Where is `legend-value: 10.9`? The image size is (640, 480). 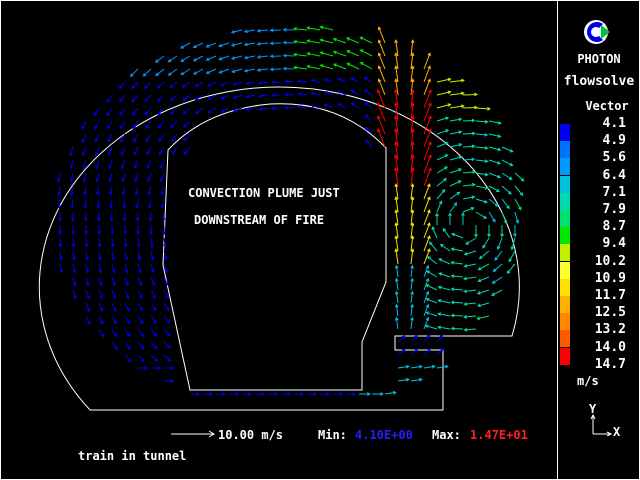 legend-value: 10.9 is located at coordinates (610, 278).